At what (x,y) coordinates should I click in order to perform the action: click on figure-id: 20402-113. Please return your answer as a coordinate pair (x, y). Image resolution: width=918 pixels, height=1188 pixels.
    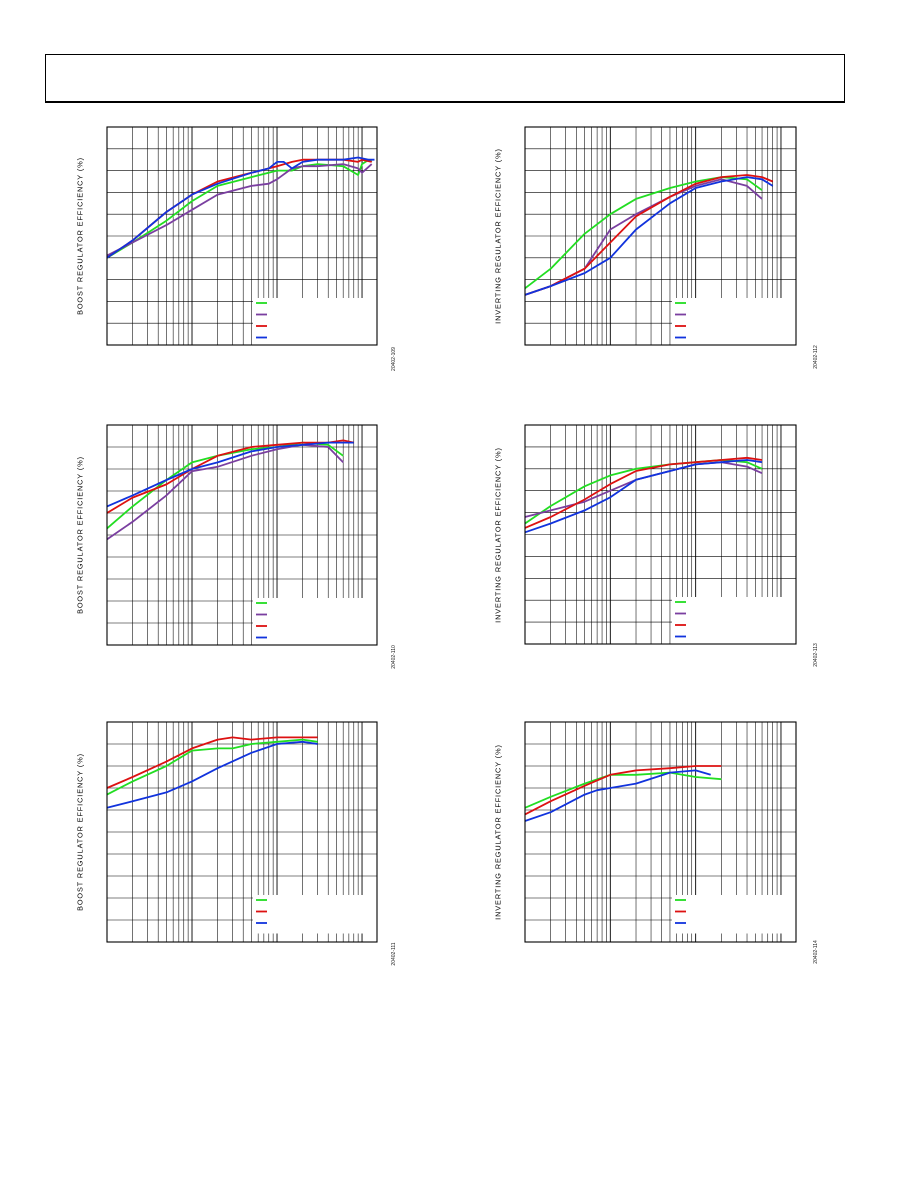
    Looking at the image, I should click on (816, 655).